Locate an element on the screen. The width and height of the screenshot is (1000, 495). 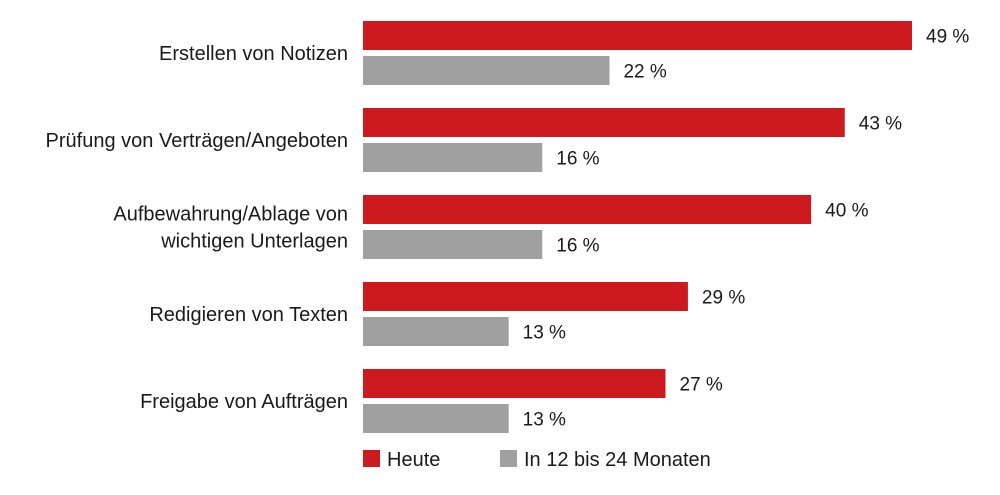
category-label-0: Erstellen von Notizen is located at coordinates (253, 54).